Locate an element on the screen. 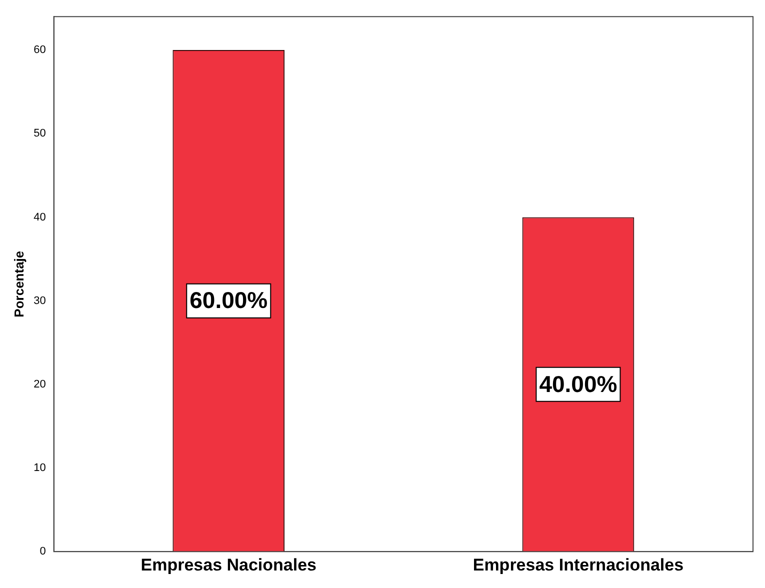 The height and width of the screenshot is (588, 765). data-label: 60.00% is located at coordinates (229, 300).